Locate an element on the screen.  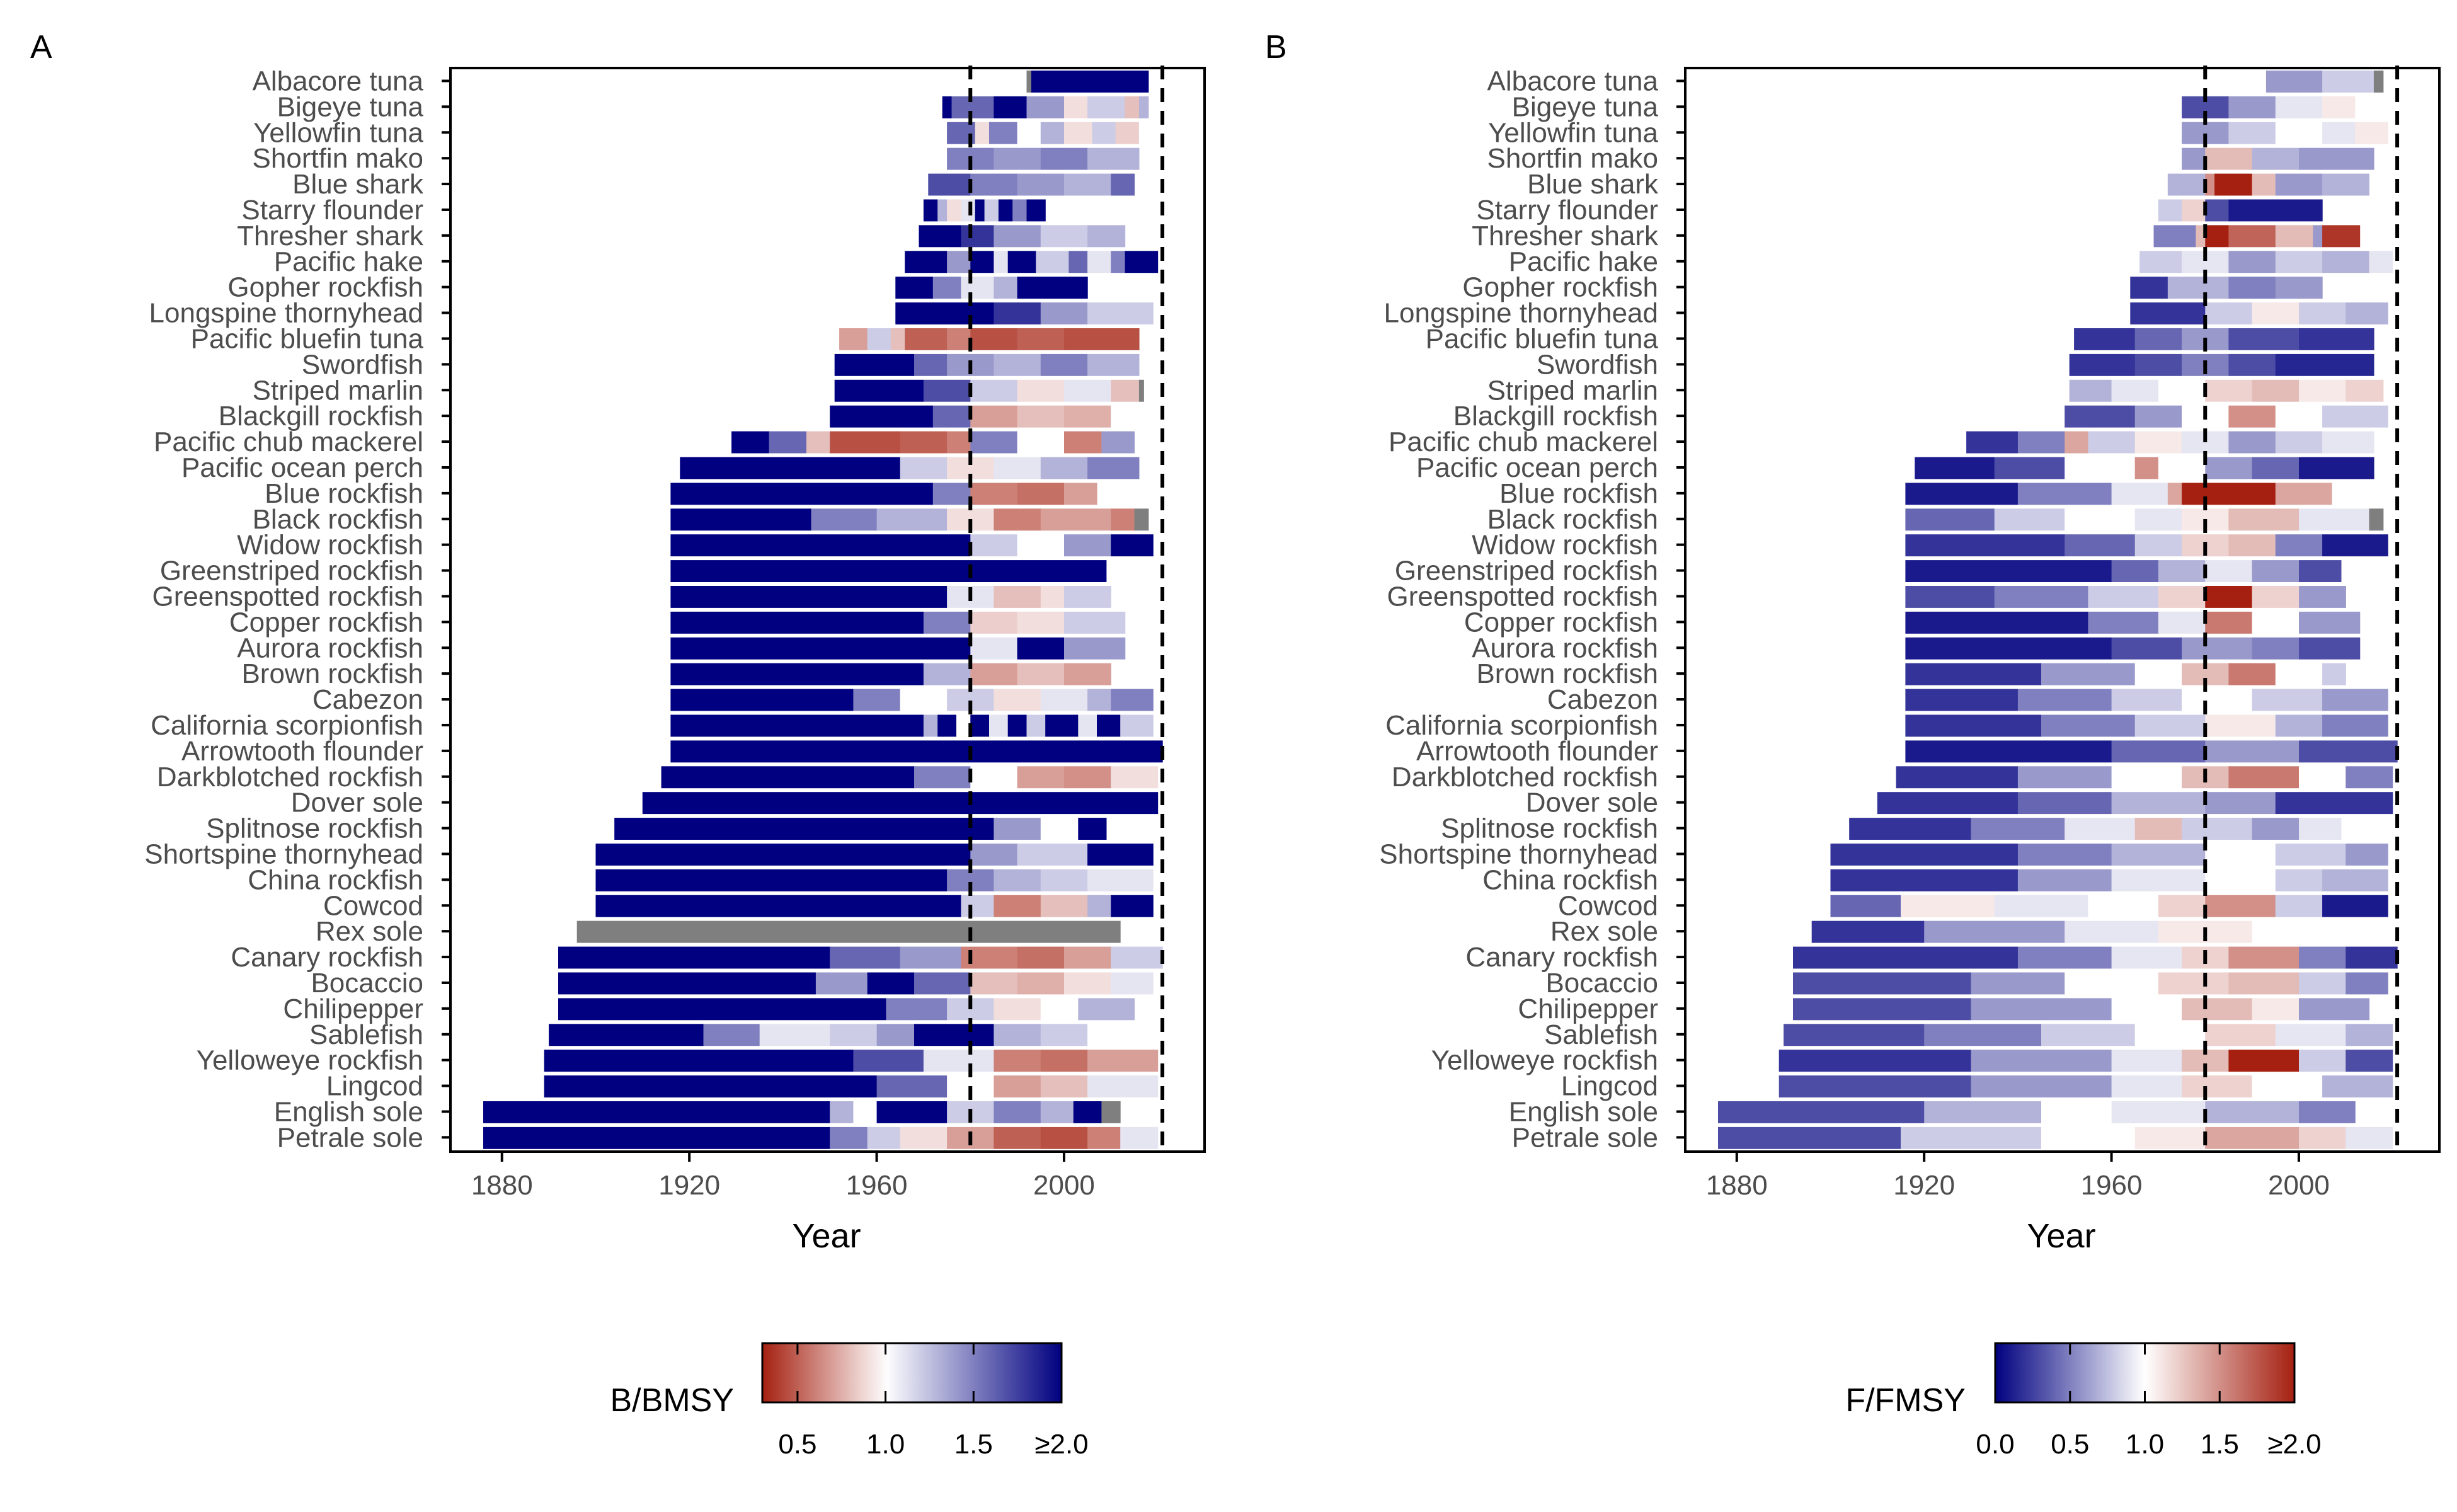
y-tick-label: Lingcod is located at coordinates (1609, 1086).